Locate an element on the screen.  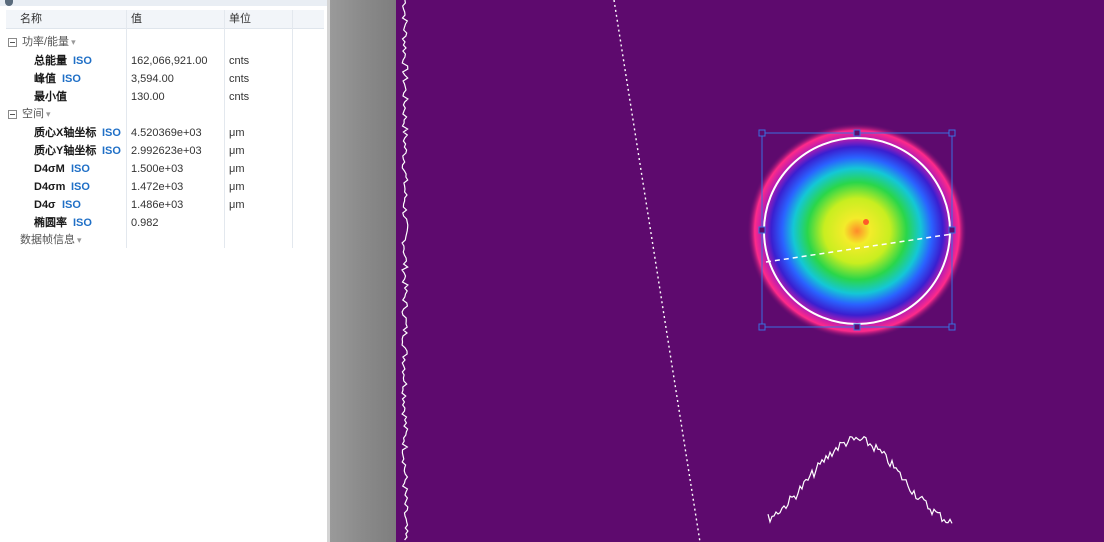
group-frame-label: 数据帧信息 is located at coordinates (47, 240).